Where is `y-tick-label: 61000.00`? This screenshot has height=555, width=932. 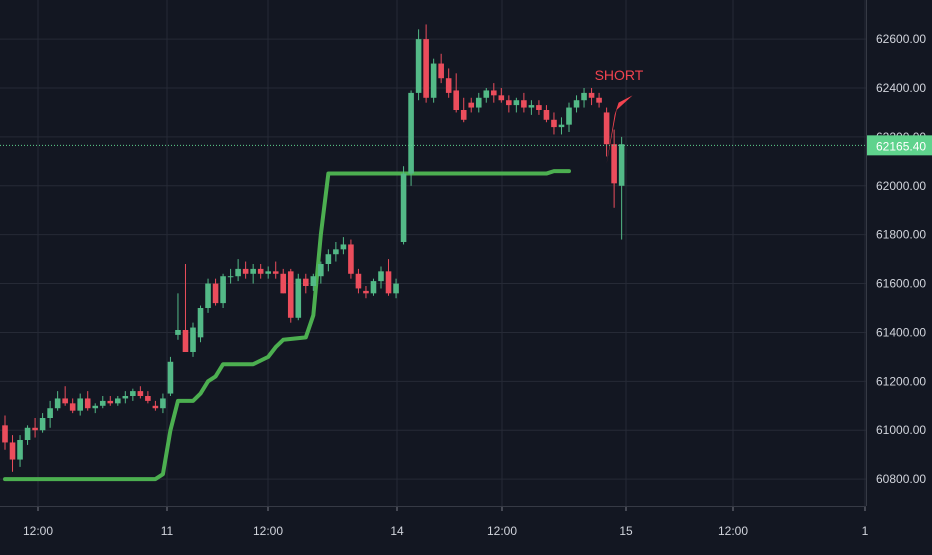
y-tick-label: 61000.00 is located at coordinates (901, 430).